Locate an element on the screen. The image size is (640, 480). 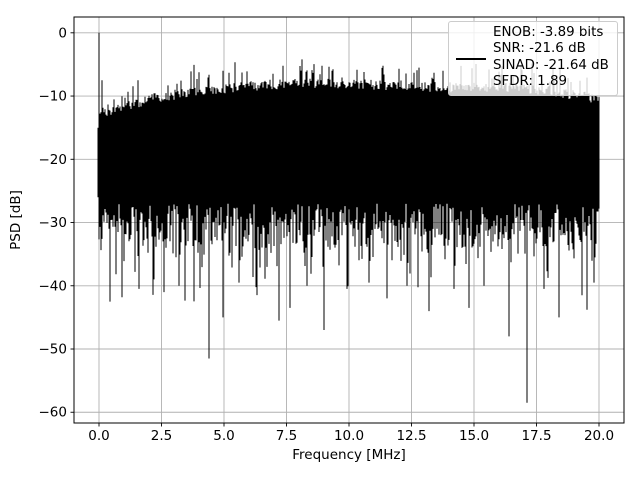
y-tick-label: −50 is located at coordinates (53, 350).